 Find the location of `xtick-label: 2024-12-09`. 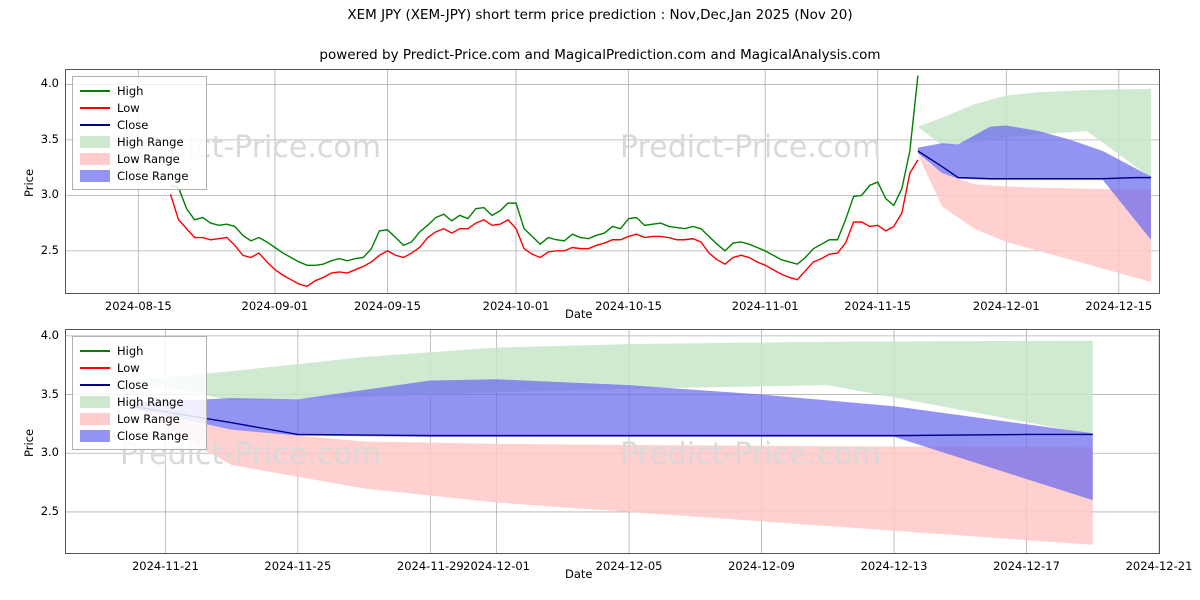

xtick-label: 2024-12-09 is located at coordinates (761, 566).